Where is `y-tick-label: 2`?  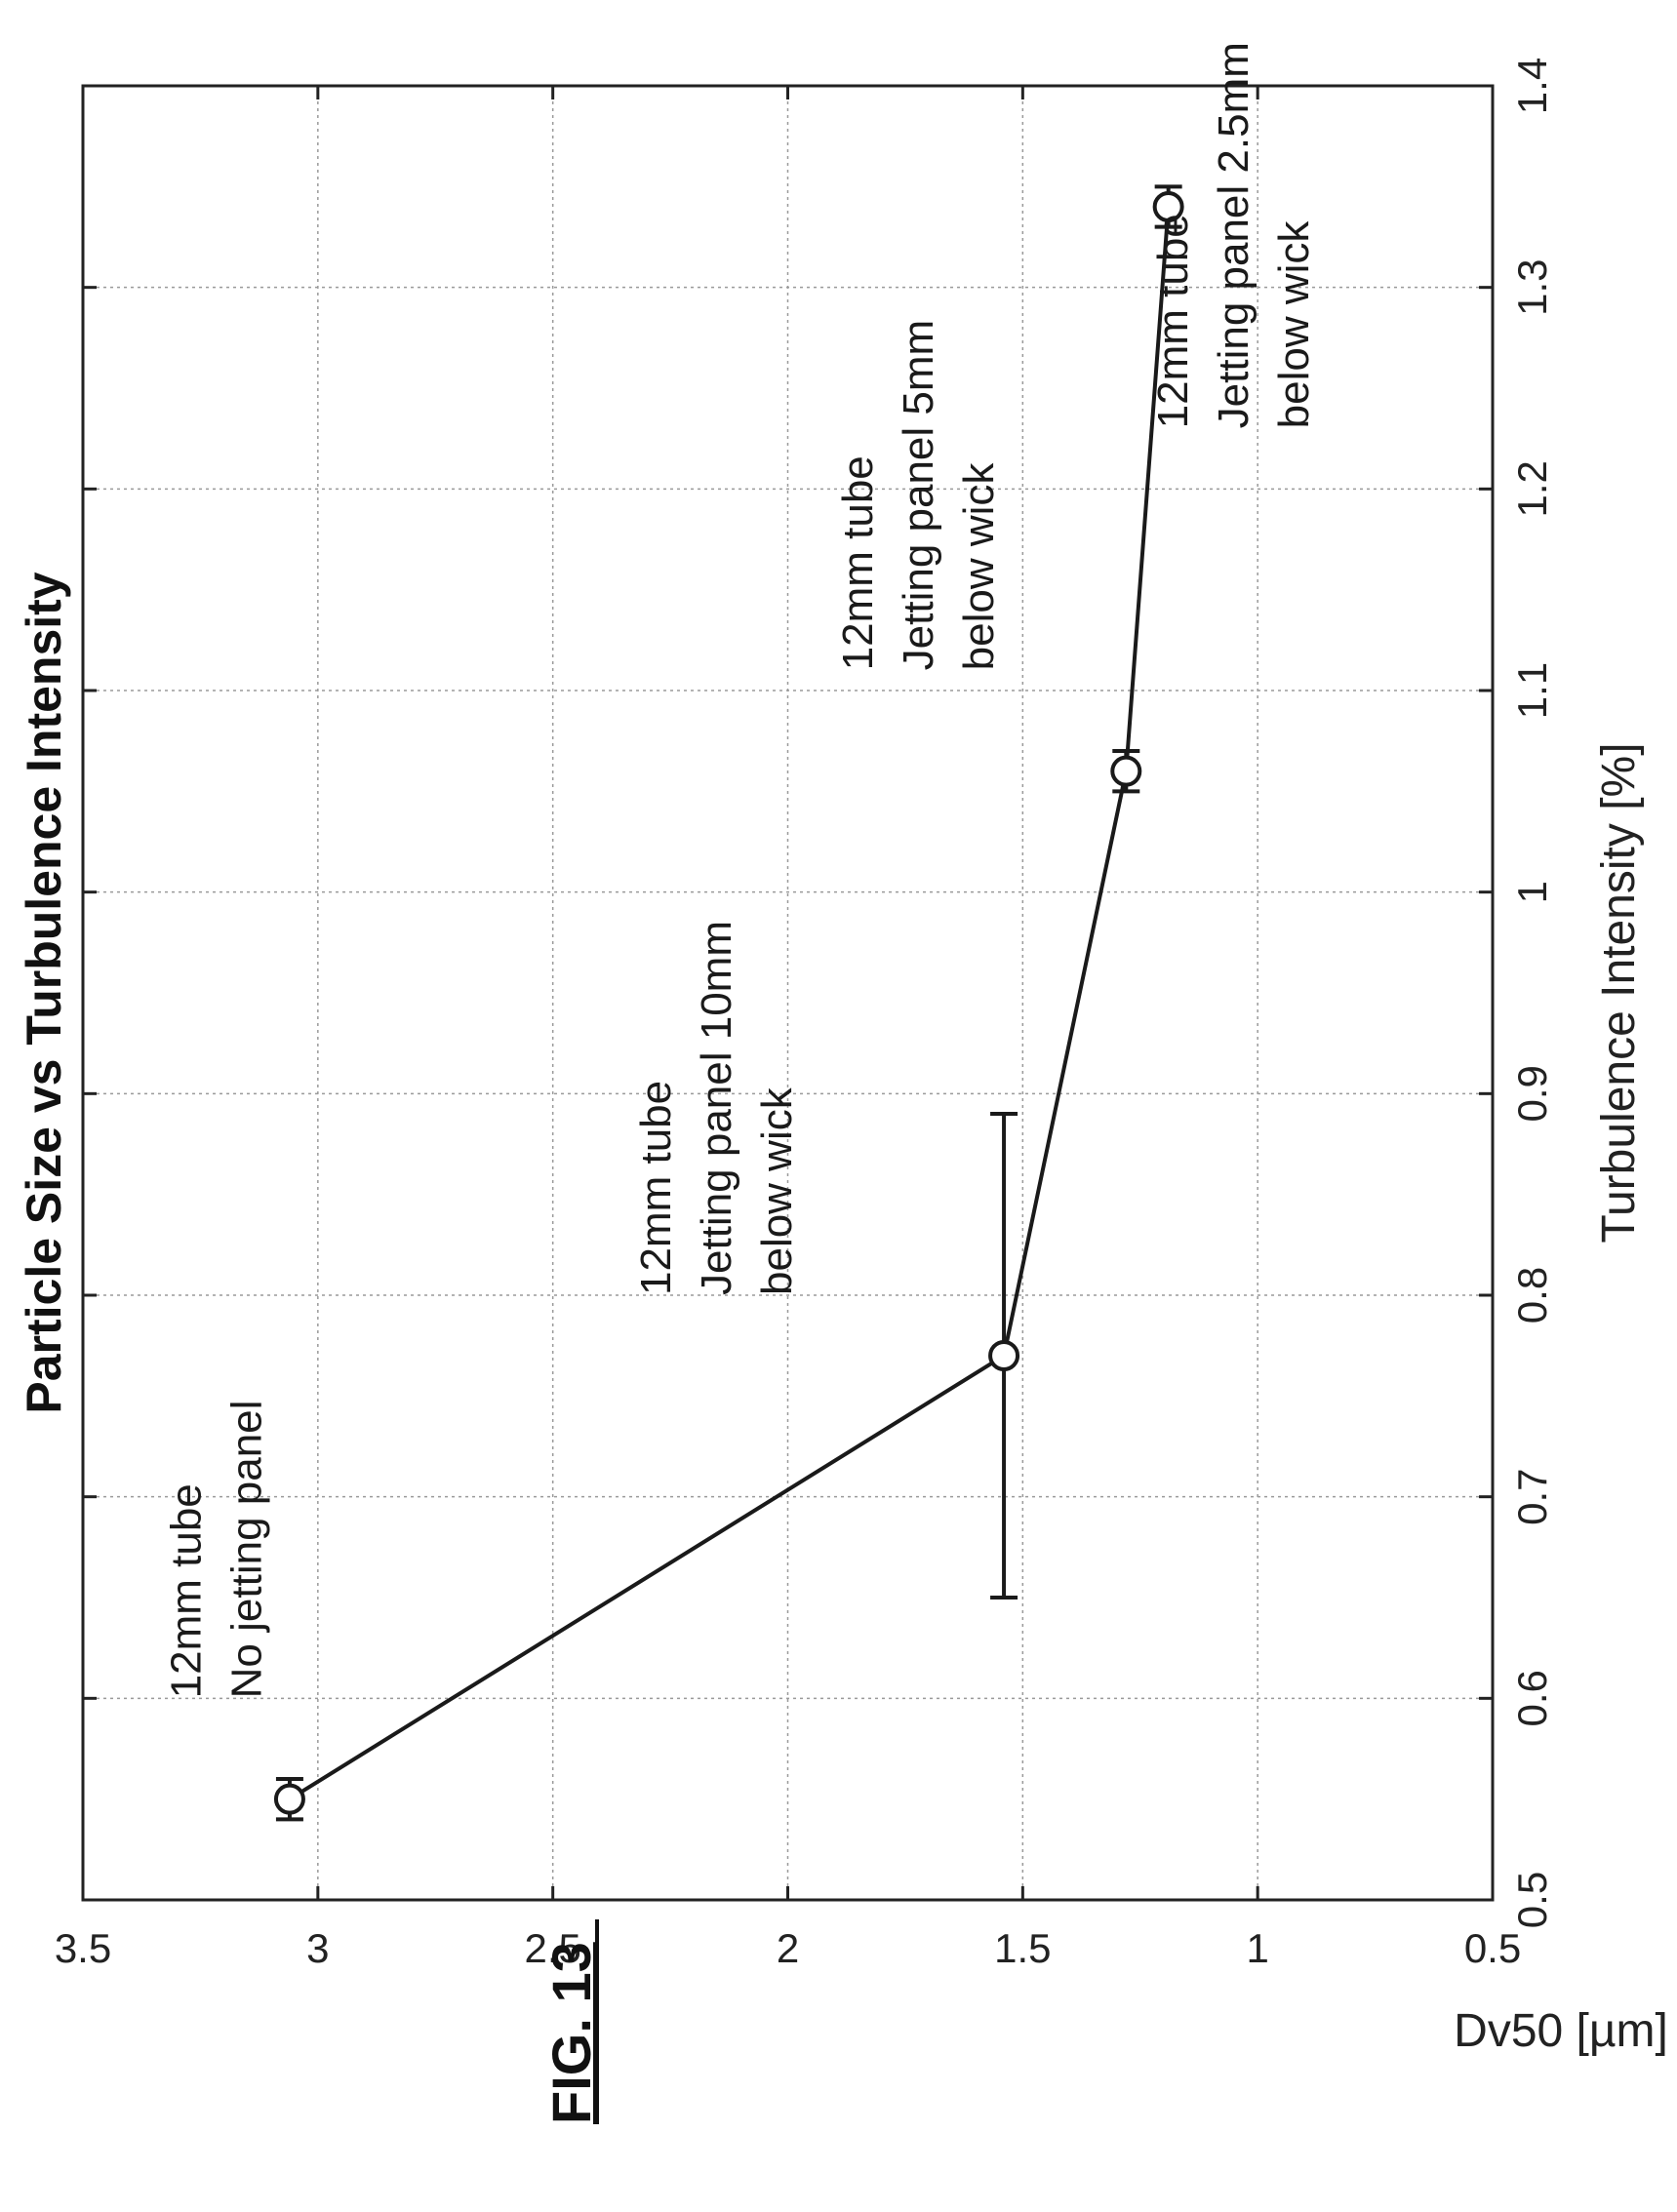 y-tick-label: 2 is located at coordinates (788, 1948).